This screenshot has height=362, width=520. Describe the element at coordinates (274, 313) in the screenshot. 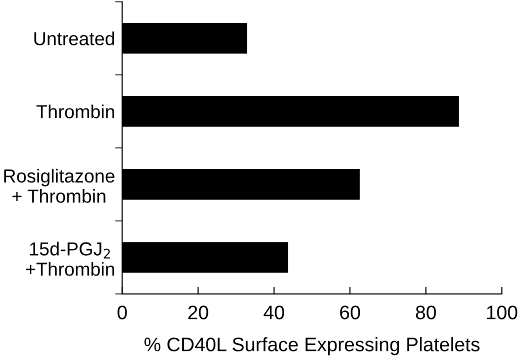

I see `x-tick-label: 40` at that location.